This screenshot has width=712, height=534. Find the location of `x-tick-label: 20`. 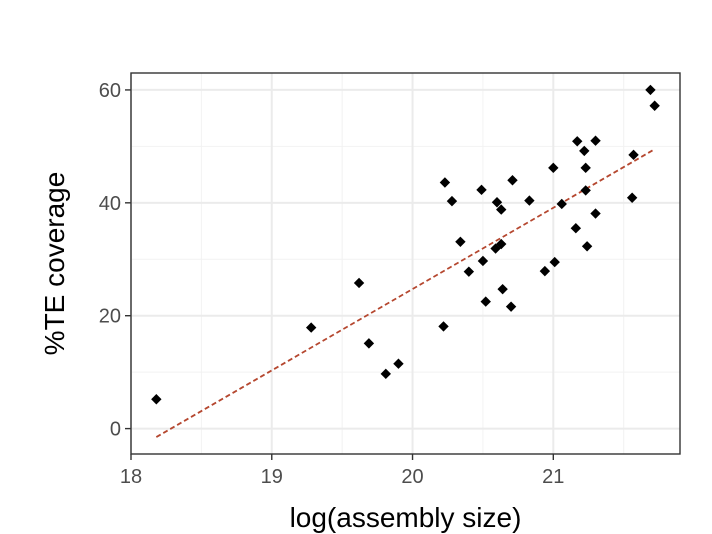

x-tick-label: 20 is located at coordinates (412, 477).